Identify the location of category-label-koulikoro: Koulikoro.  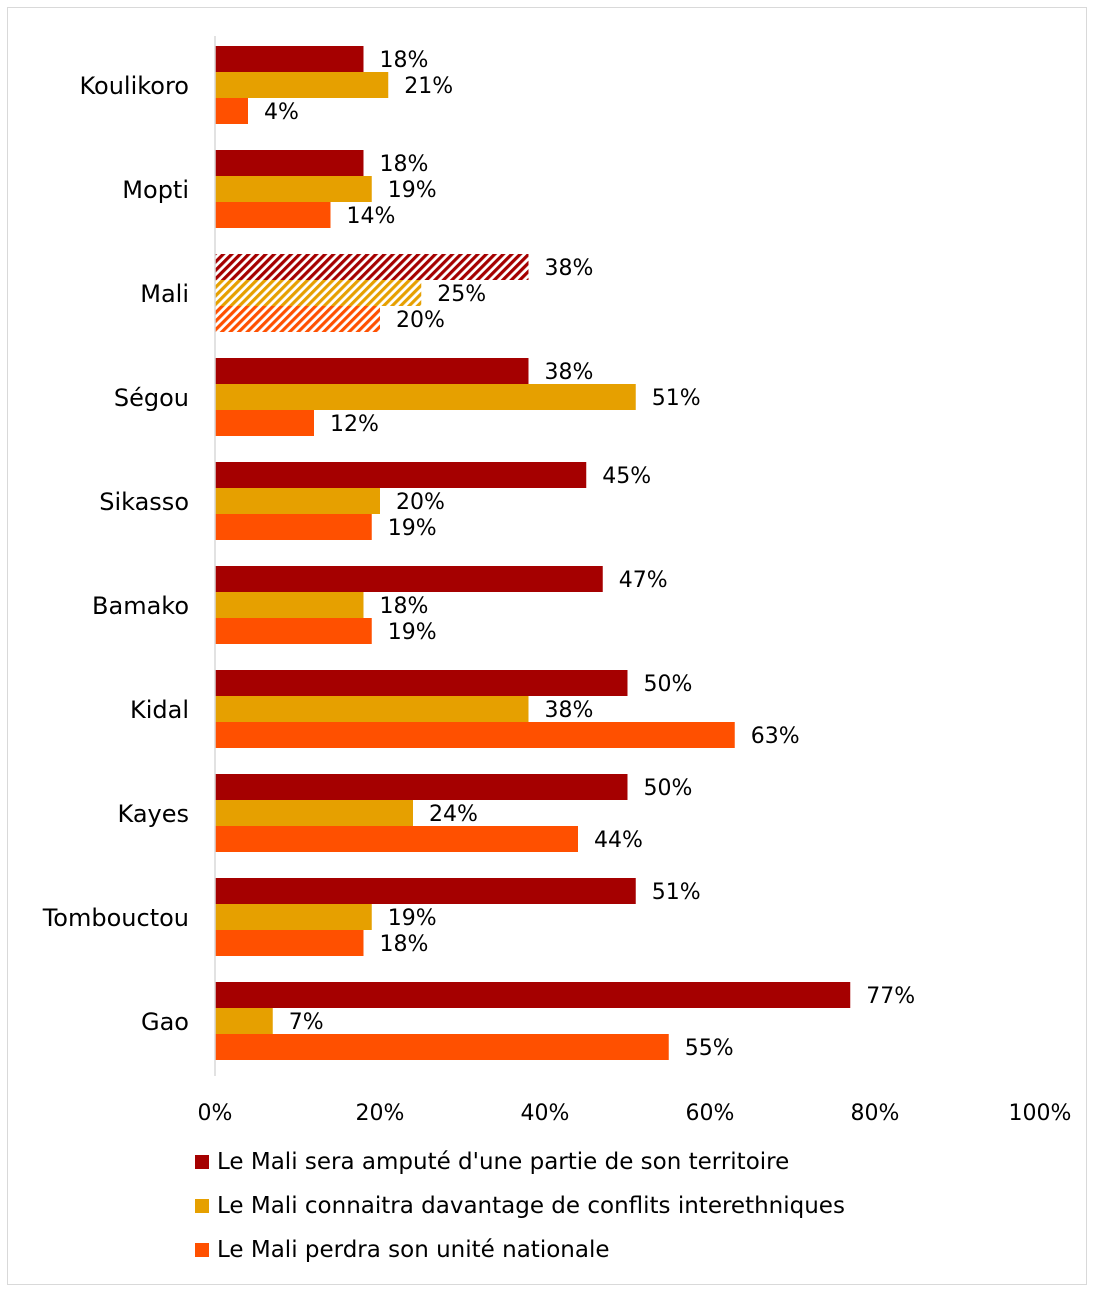
(134, 86).